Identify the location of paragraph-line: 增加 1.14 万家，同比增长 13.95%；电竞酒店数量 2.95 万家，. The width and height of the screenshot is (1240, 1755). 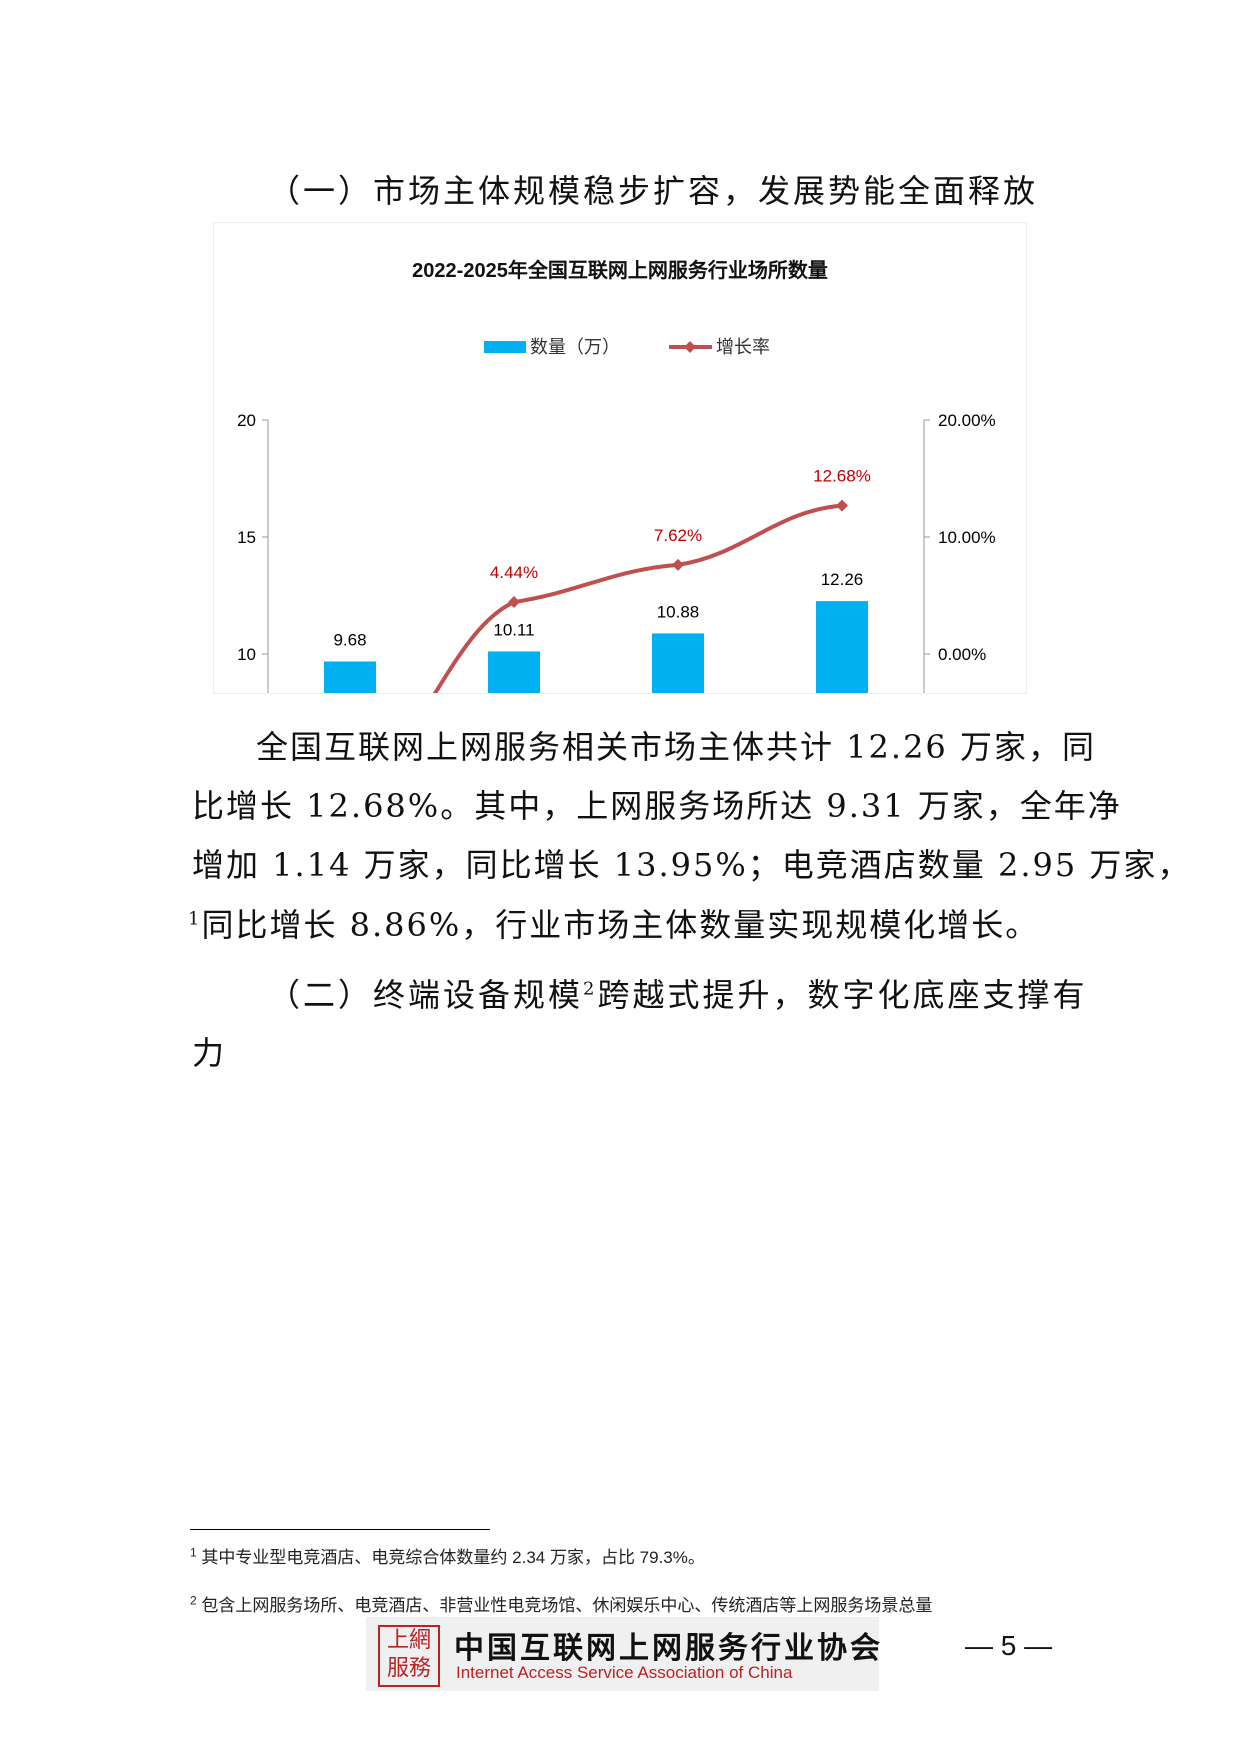
(692, 865).